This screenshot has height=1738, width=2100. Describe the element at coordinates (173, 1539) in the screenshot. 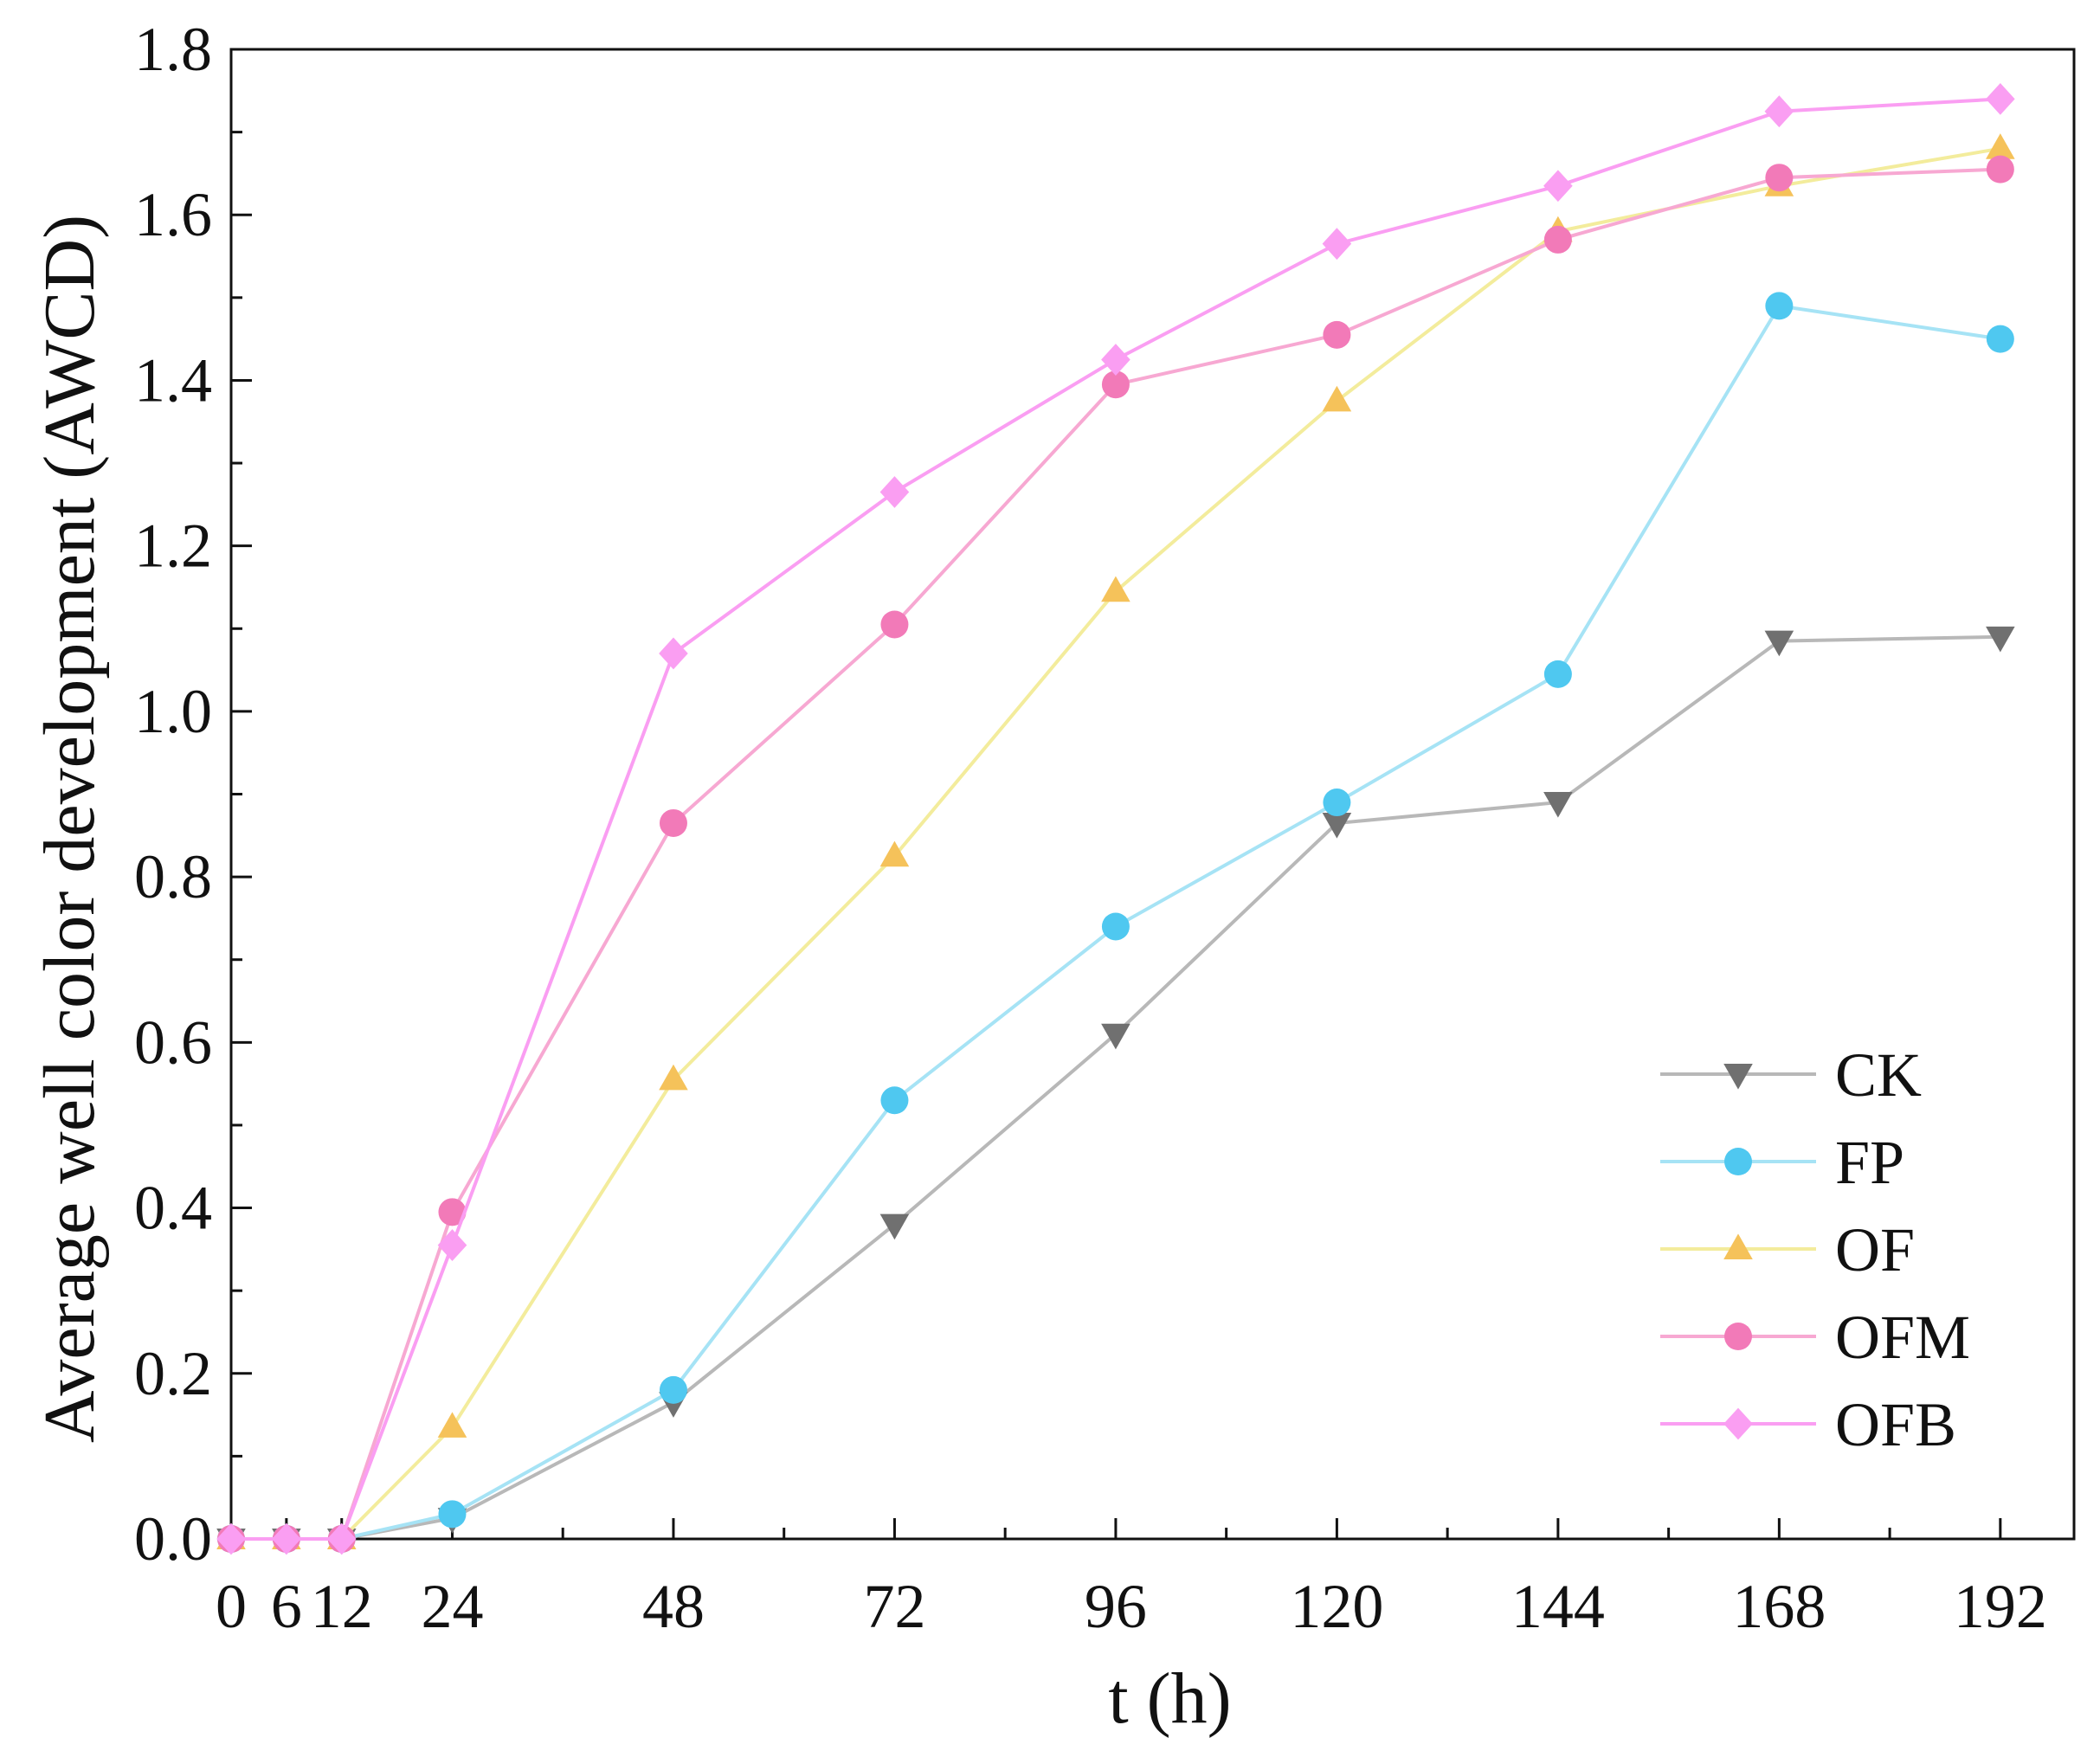

I see `y-tick-label: 0.0` at that location.